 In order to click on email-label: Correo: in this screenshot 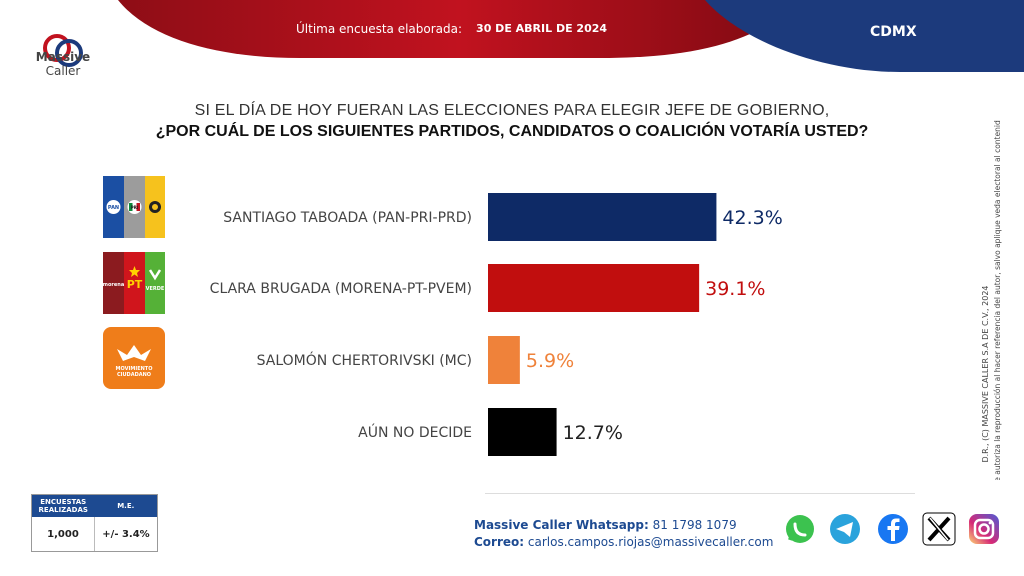, I will do `click(499, 542)`.